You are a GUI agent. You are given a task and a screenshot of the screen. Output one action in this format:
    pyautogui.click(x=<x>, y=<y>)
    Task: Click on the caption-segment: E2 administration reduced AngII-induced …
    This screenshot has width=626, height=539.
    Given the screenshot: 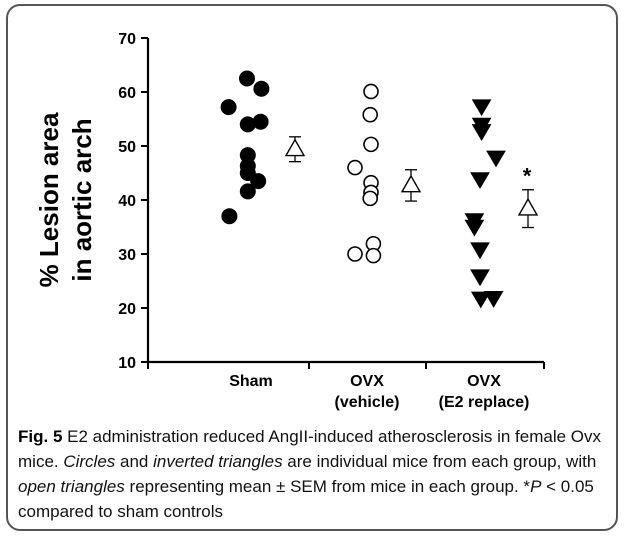 What is the action you would take?
    pyautogui.click(x=310, y=449)
    